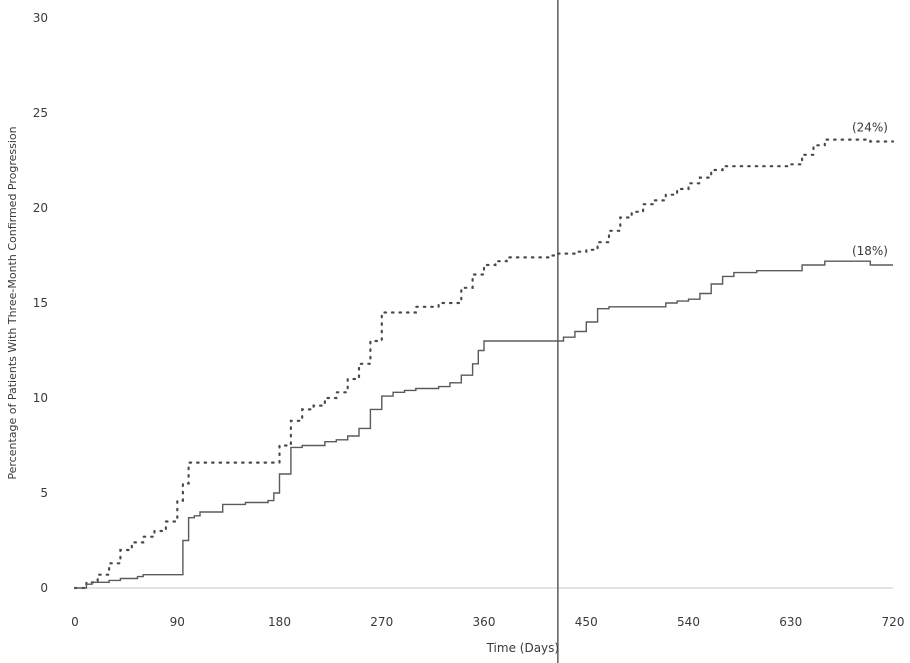 The width and height of the screenshot is (910, 663). What do you see at coordinates (893, 622) in the screenshot?
I see `x-tick-label: 720` at bounding box center [893, 622].